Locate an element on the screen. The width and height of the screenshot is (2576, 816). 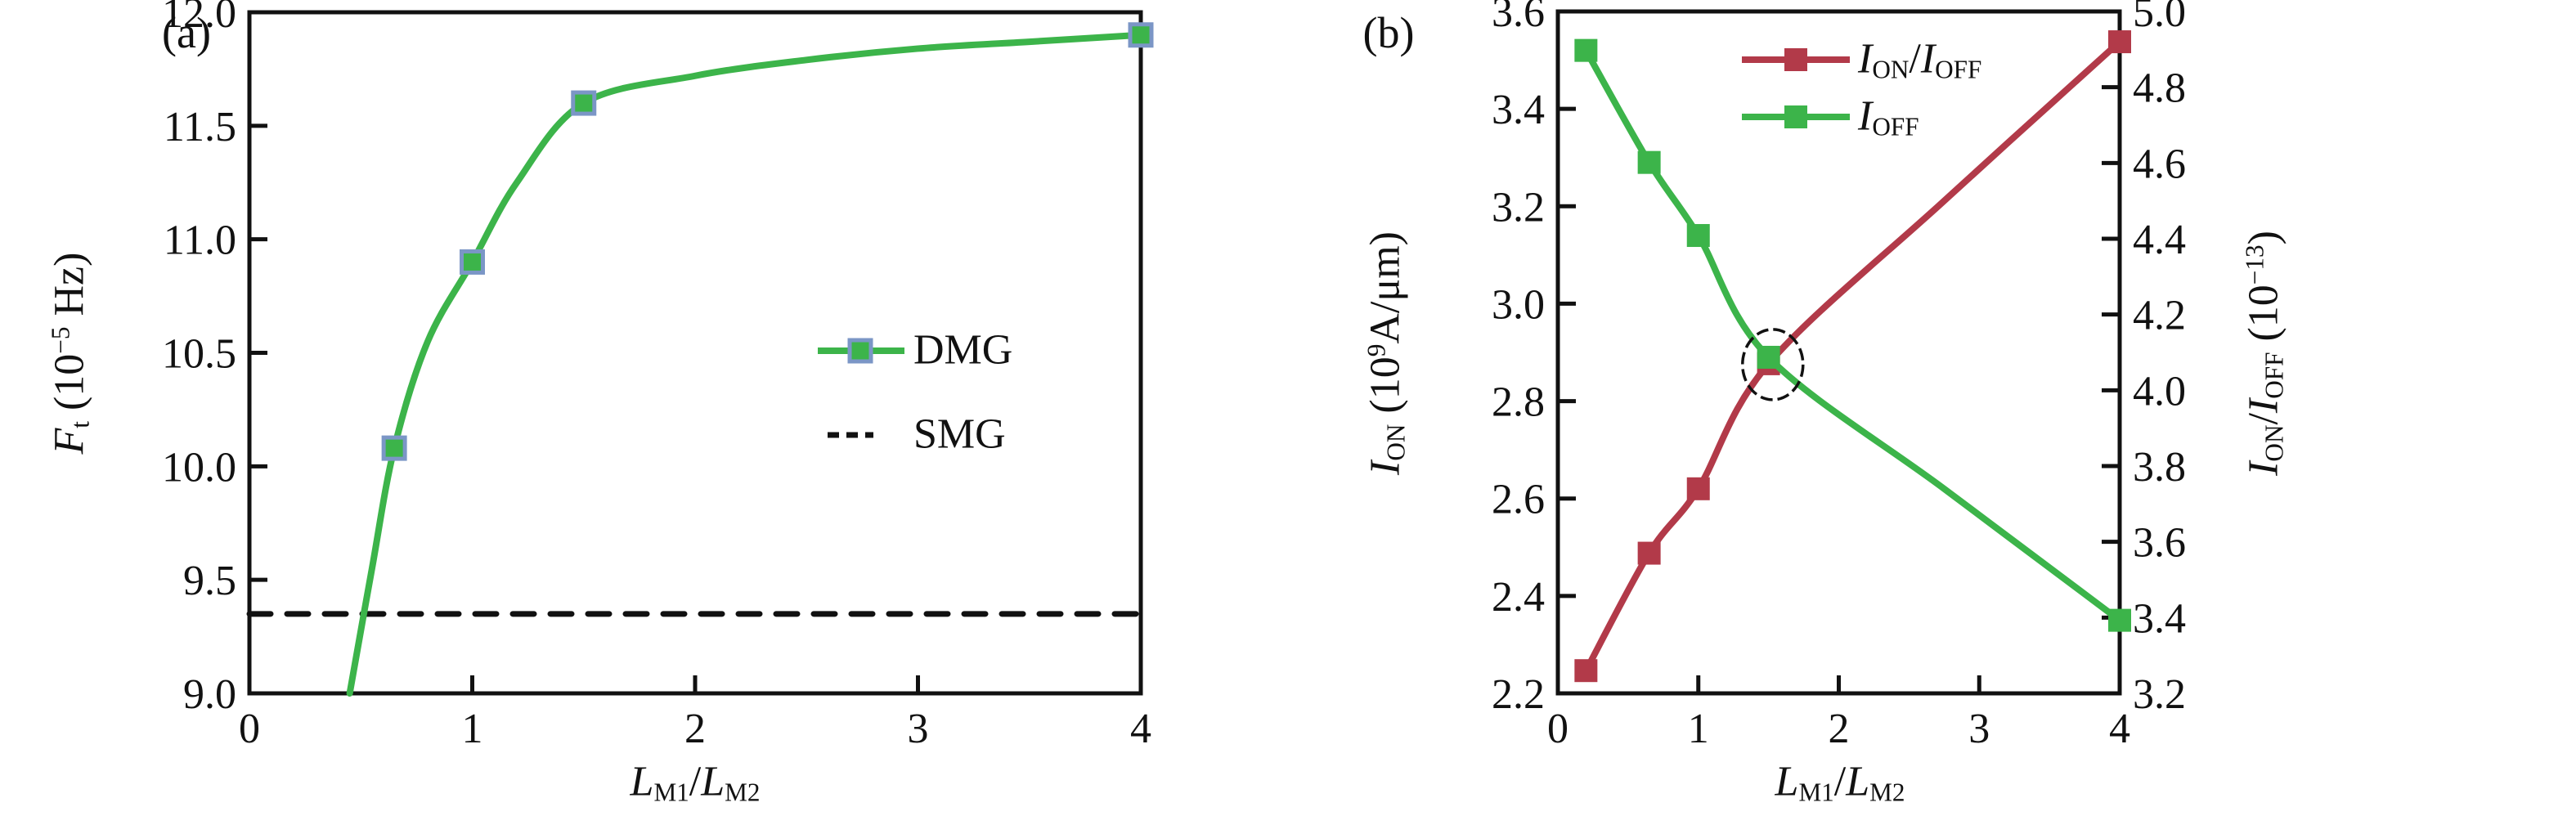
y-tick-label: 12.0 is located at coordinates (199, 19).